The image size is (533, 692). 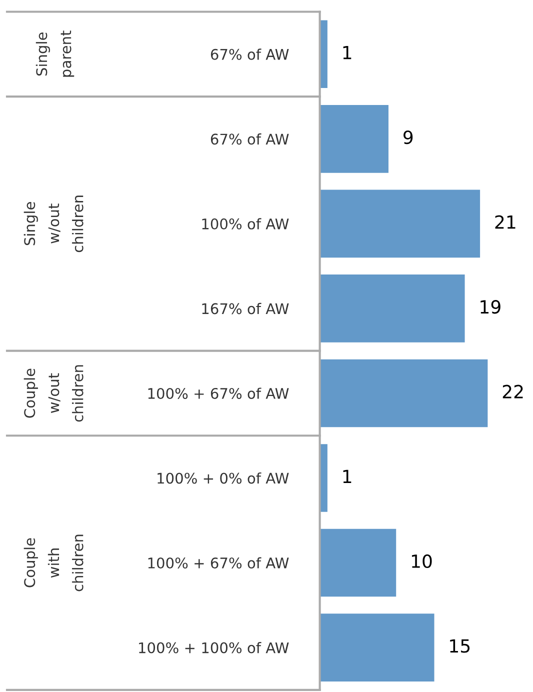 I want to click on data-label: 21, so click(x=505, y=222).